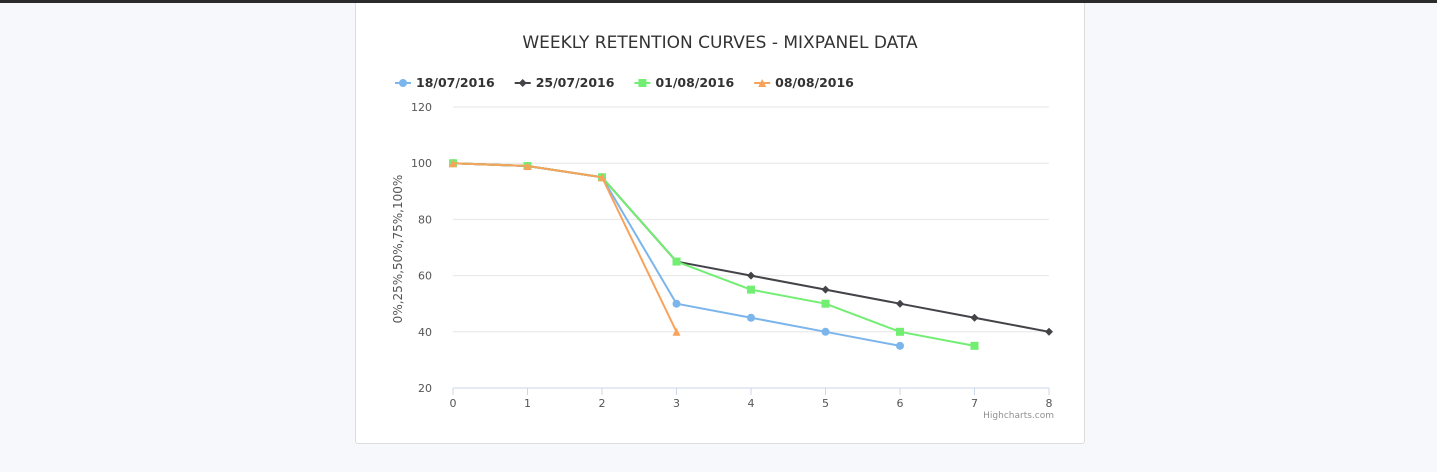 The image size is (1437, 472). What do you see at coordinates (900, 403) in the screenshot?
I see `x-tick-label: 6` at bounding box center [900, 403].